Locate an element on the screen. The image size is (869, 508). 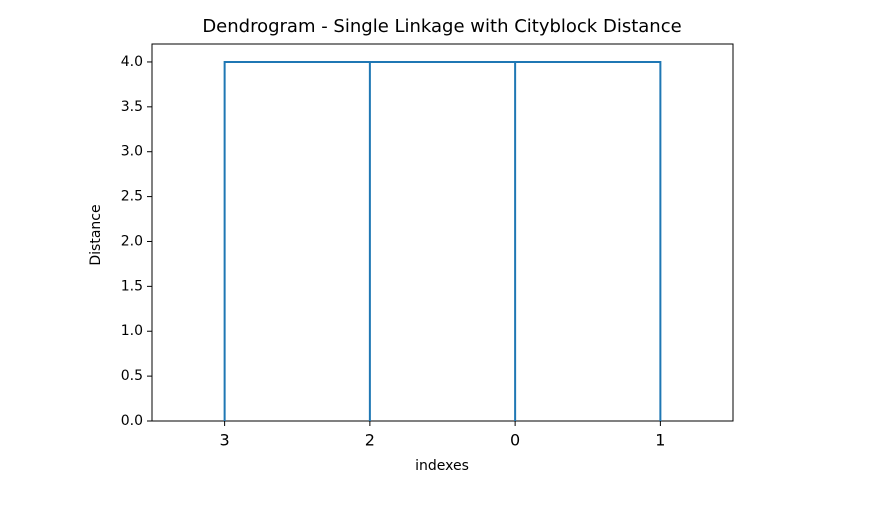
y-tick-label: 3.5 is located at coordinates (132, 107).